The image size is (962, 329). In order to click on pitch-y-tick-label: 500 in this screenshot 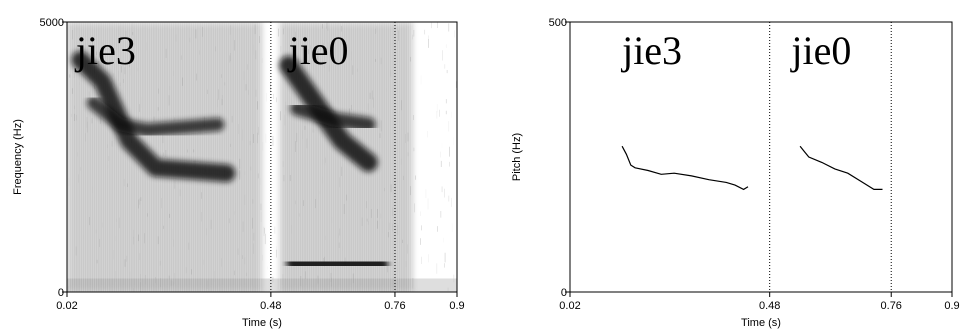, I will do `click(558, 23)`.